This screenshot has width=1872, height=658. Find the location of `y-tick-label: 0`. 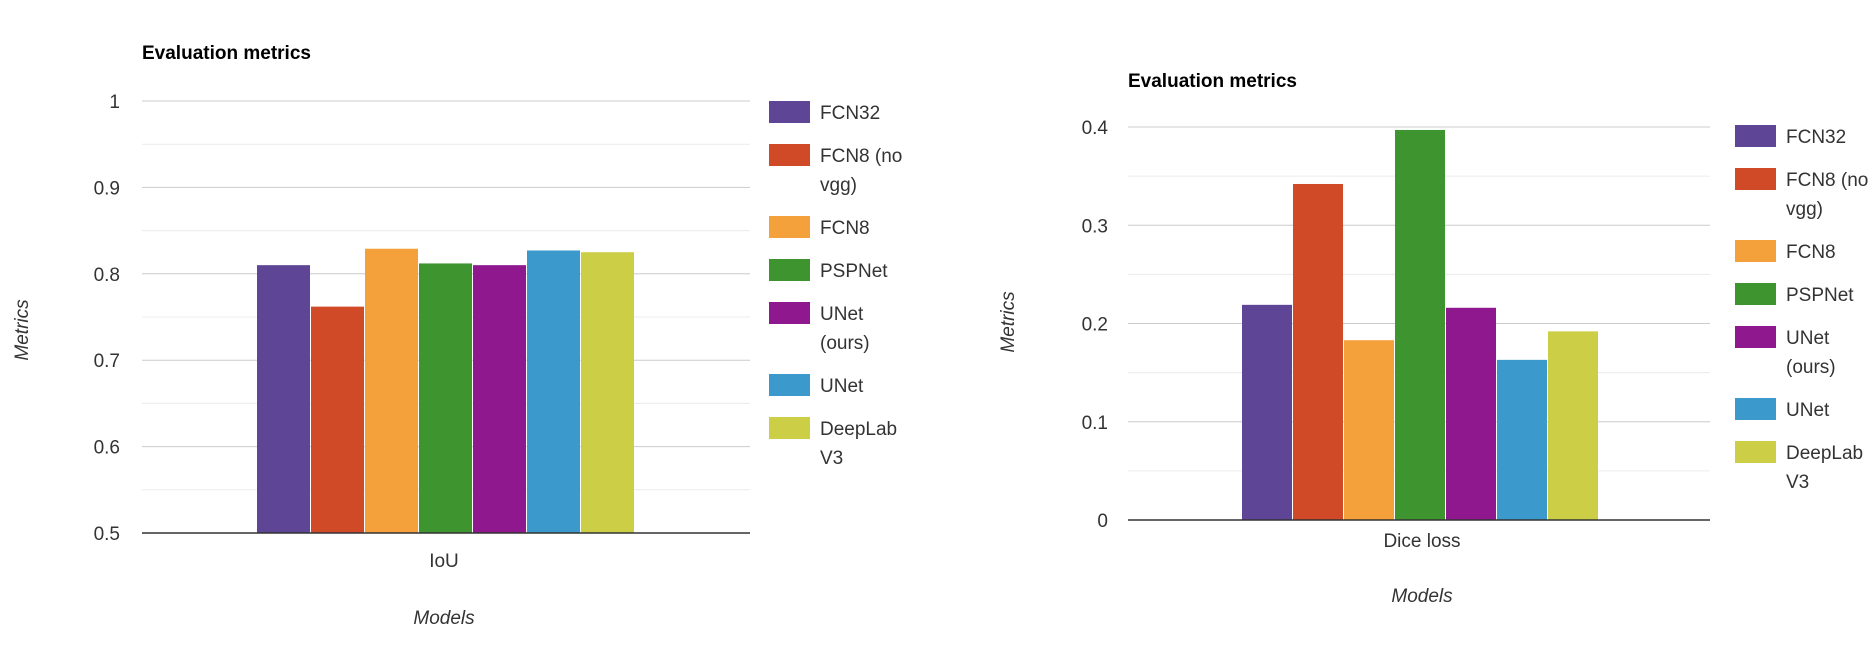

y-tick-label: 0 is located at coordinates (1102, 521).